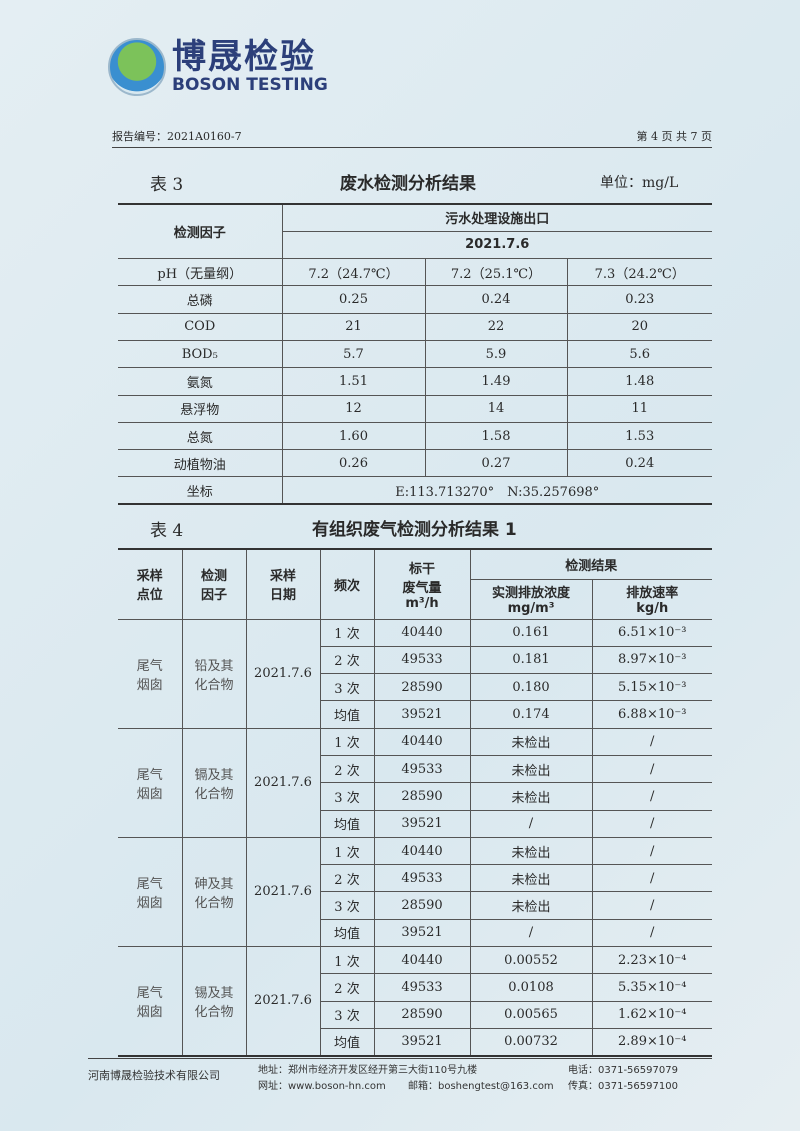  Describe the element at coordinates (354, 436) in the screenshot. I see `cell-value: 1.60` at that location.